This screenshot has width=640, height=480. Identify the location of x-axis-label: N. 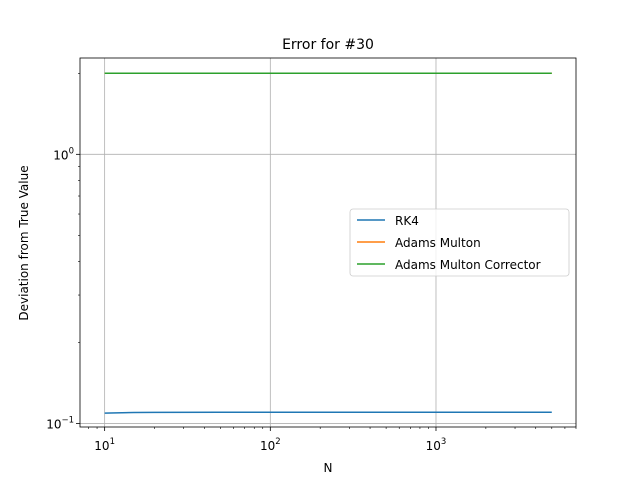
(328, 468).